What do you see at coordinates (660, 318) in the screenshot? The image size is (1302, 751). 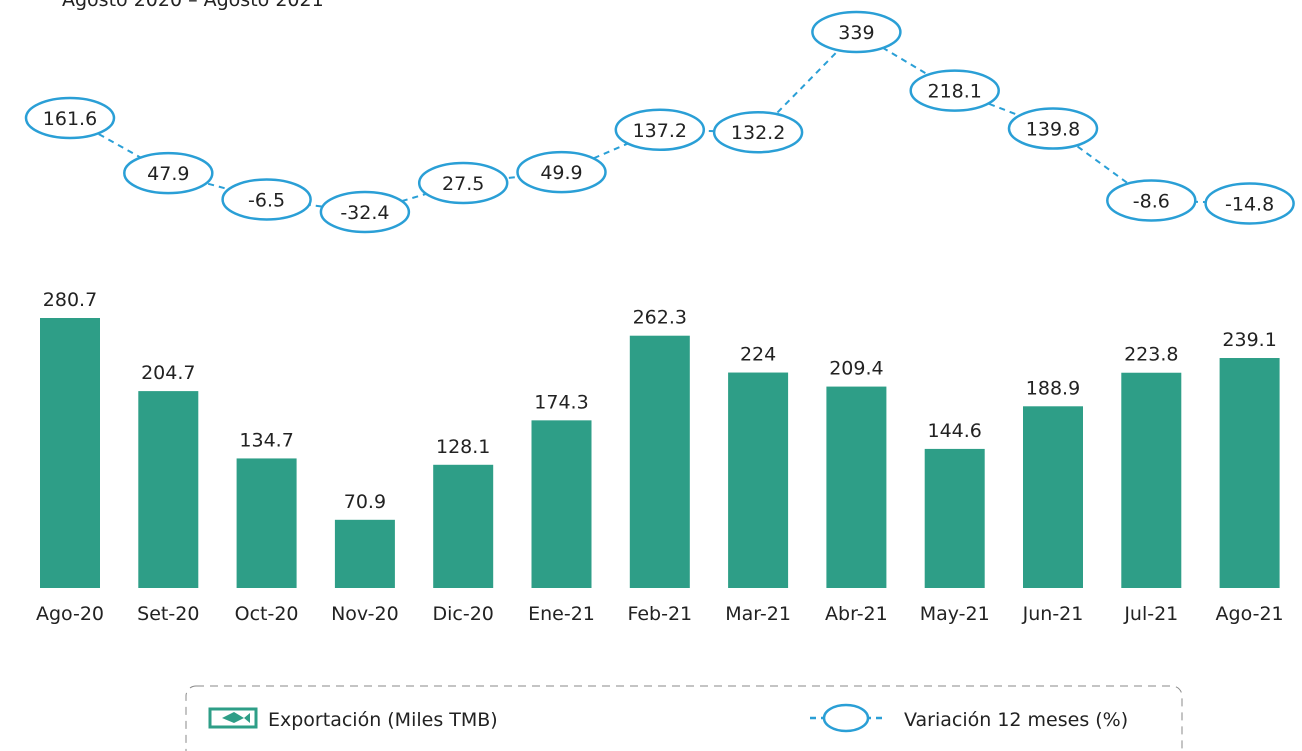 I see `bar-label: 262.3` at bounding box center [660, 318].